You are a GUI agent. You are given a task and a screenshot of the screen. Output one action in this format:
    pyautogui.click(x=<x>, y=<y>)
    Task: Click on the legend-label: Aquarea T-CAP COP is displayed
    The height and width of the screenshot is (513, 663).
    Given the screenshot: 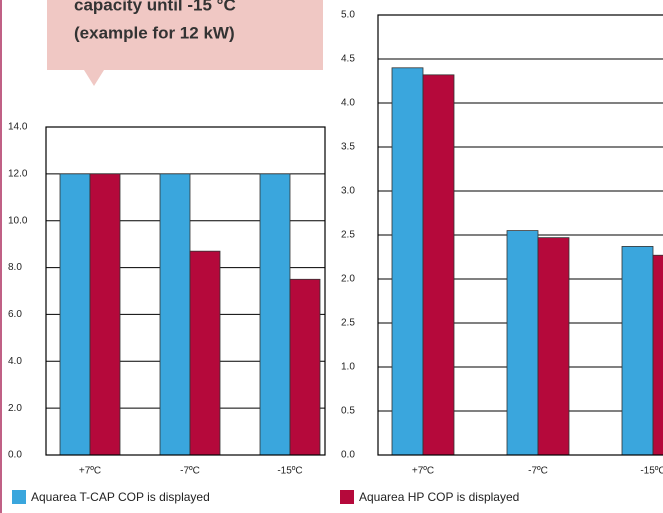 What is the action you would take?
    pyautogui.click(x=120, y=497)
    